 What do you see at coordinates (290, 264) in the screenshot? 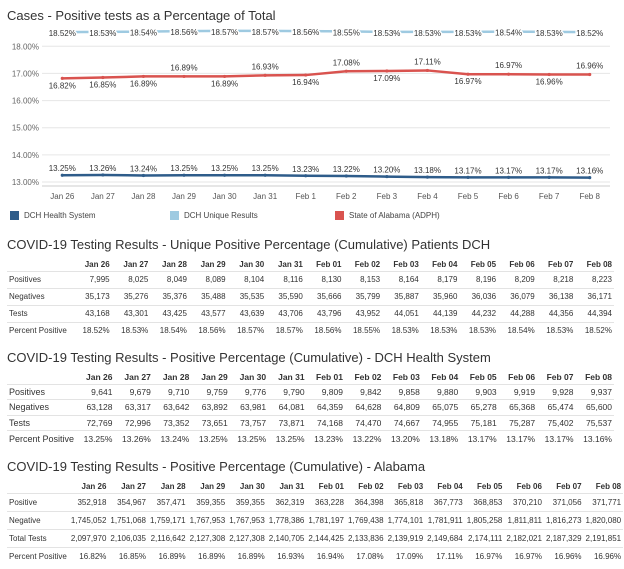
I see `column-header: Jan 31` at bounding box center [290, 264].